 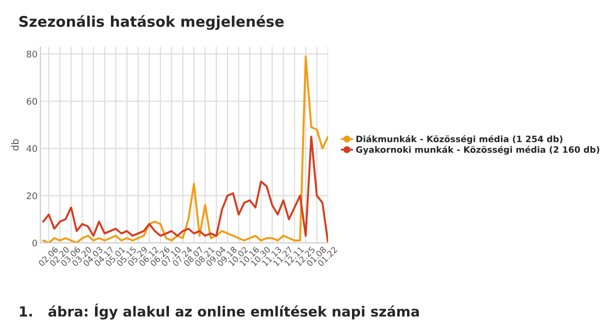 What do you see at coordinates (32, 101) in the screenshot?
I see `y-tick-label: 60` at bounding box center [32, 101].